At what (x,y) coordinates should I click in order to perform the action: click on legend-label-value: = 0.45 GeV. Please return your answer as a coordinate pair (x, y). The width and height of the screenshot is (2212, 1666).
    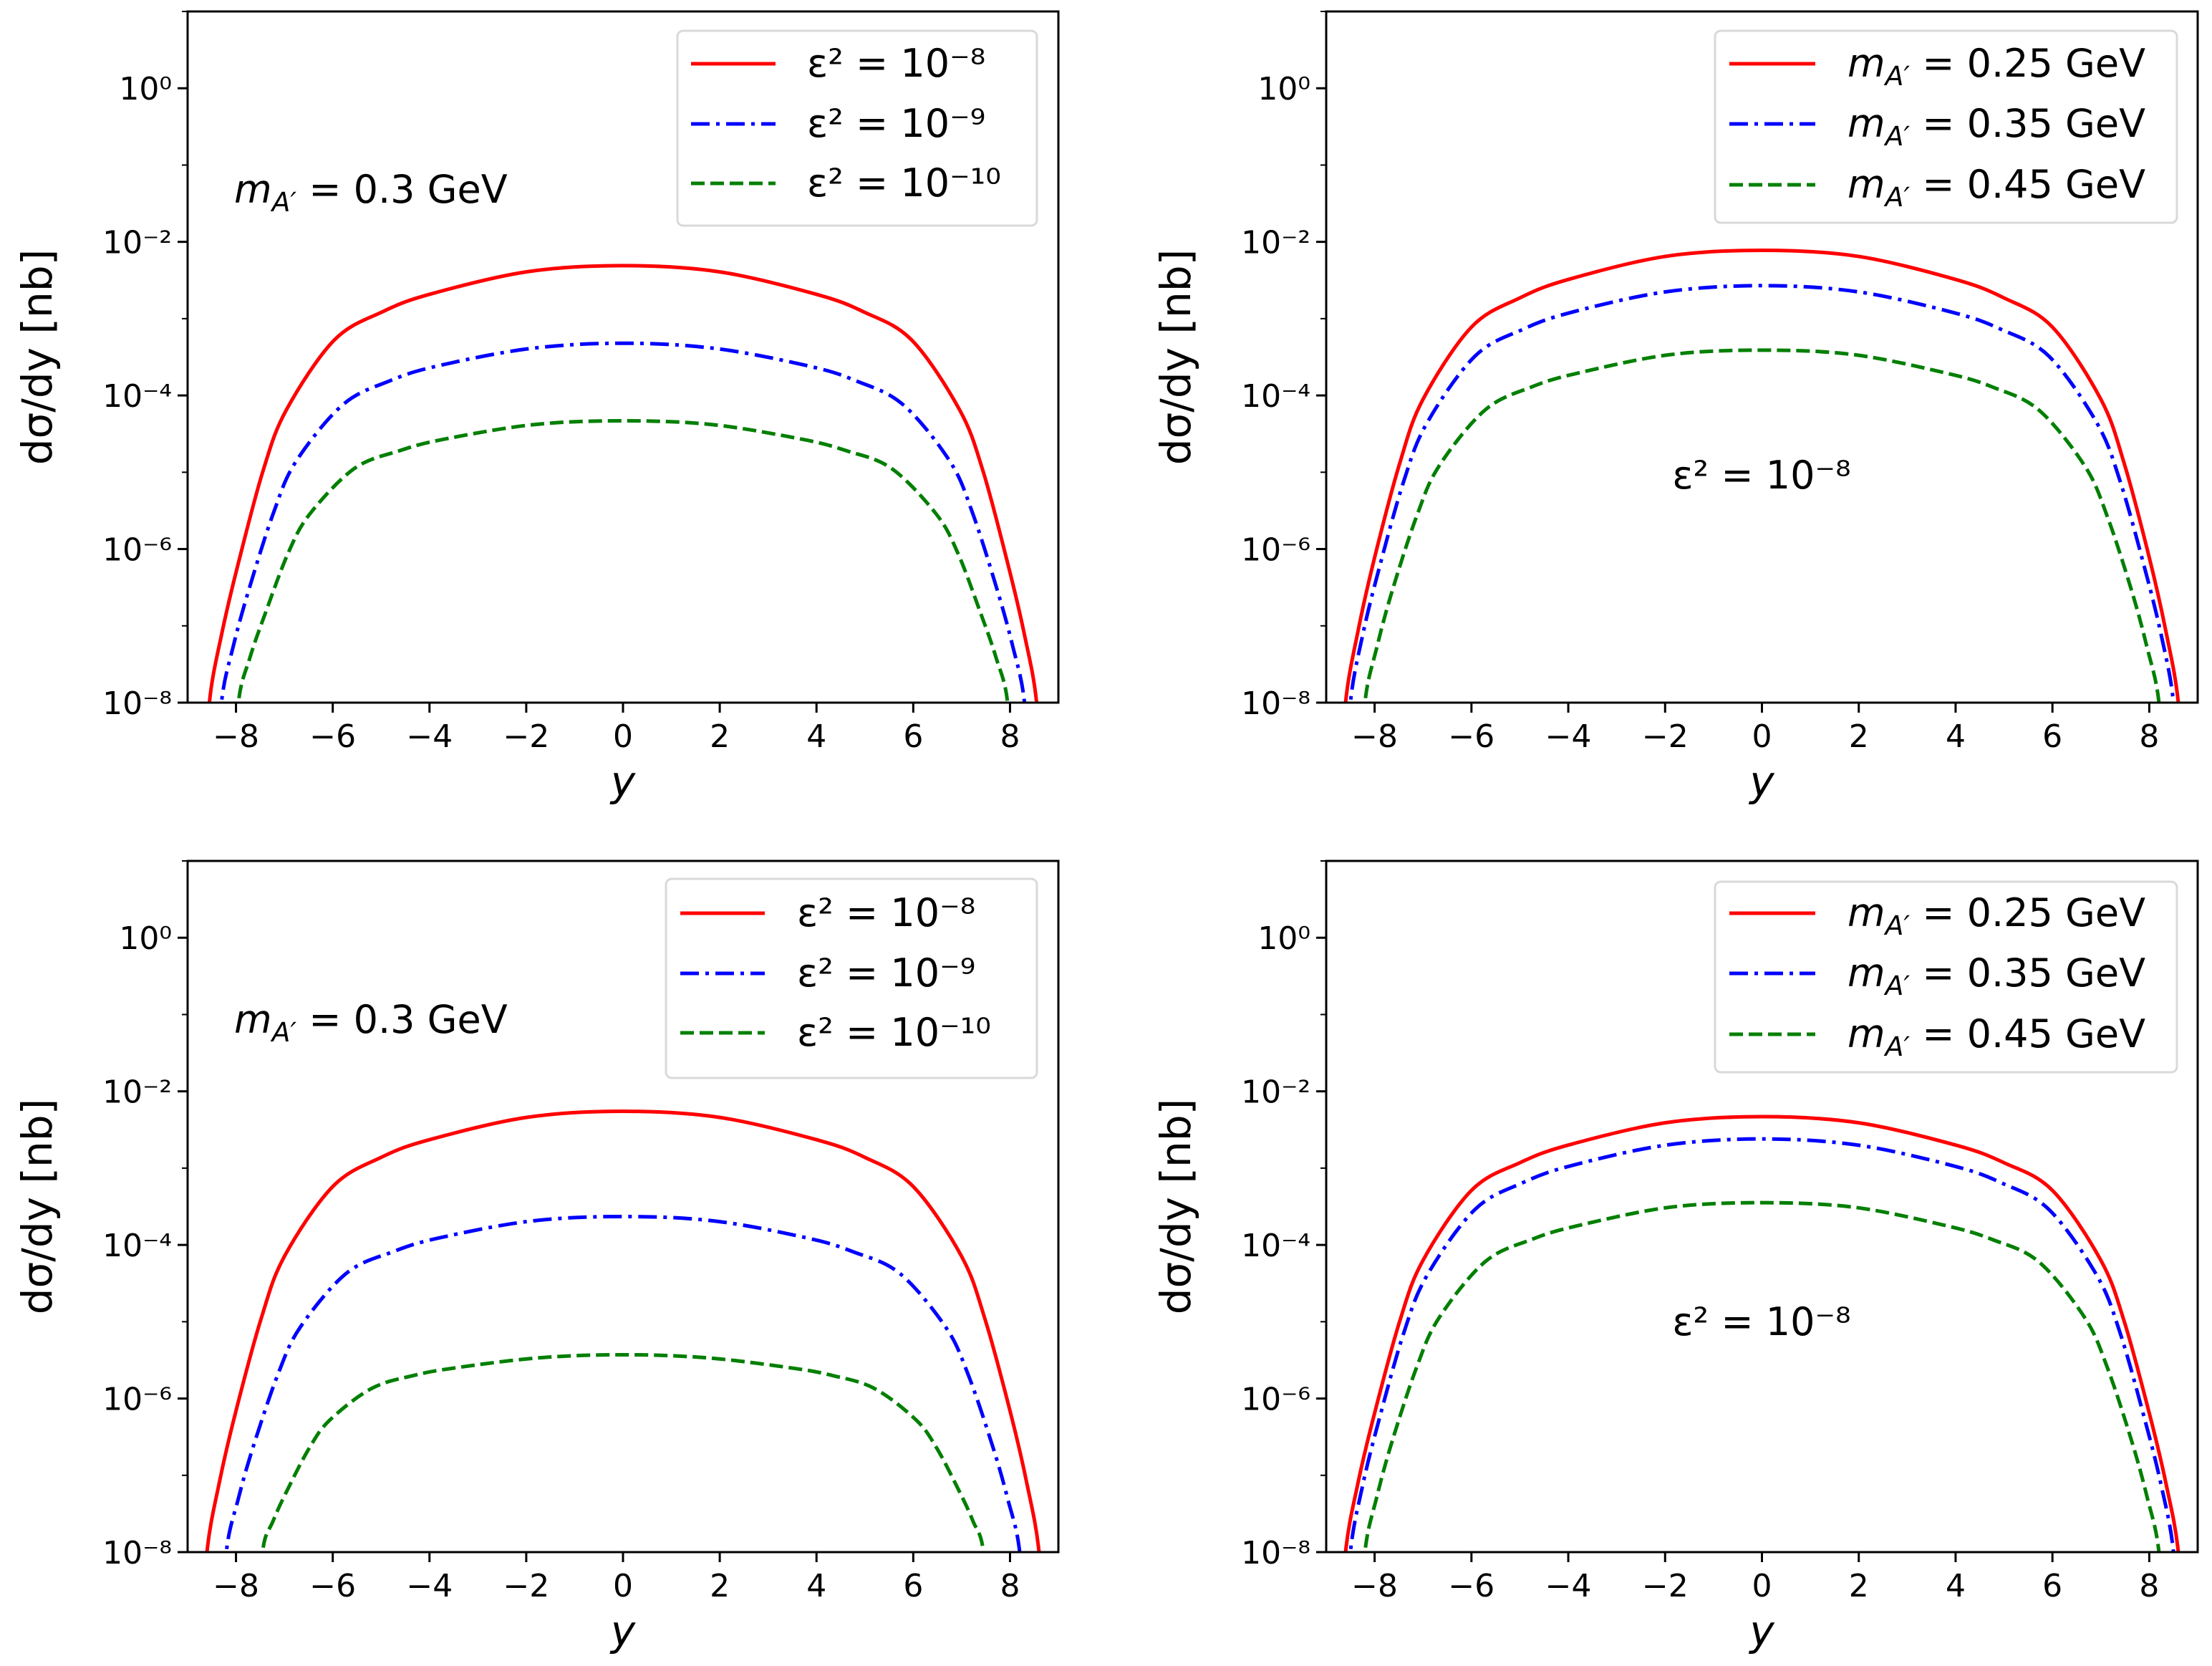
    Looking at the image, I should click on (2027, 1033).